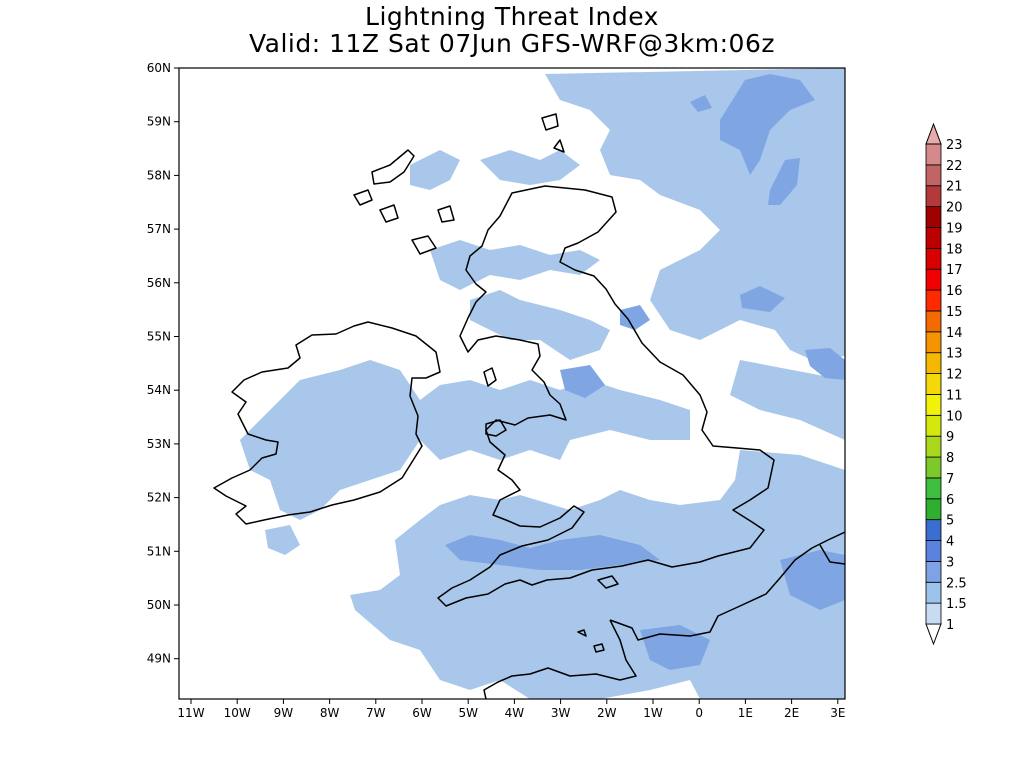 This screenshot has width=1024, height=768. What do you see at coordinates (159, 390) in the screenshot?
I see `lat-label: 54N` at bounding box center [159, 390].